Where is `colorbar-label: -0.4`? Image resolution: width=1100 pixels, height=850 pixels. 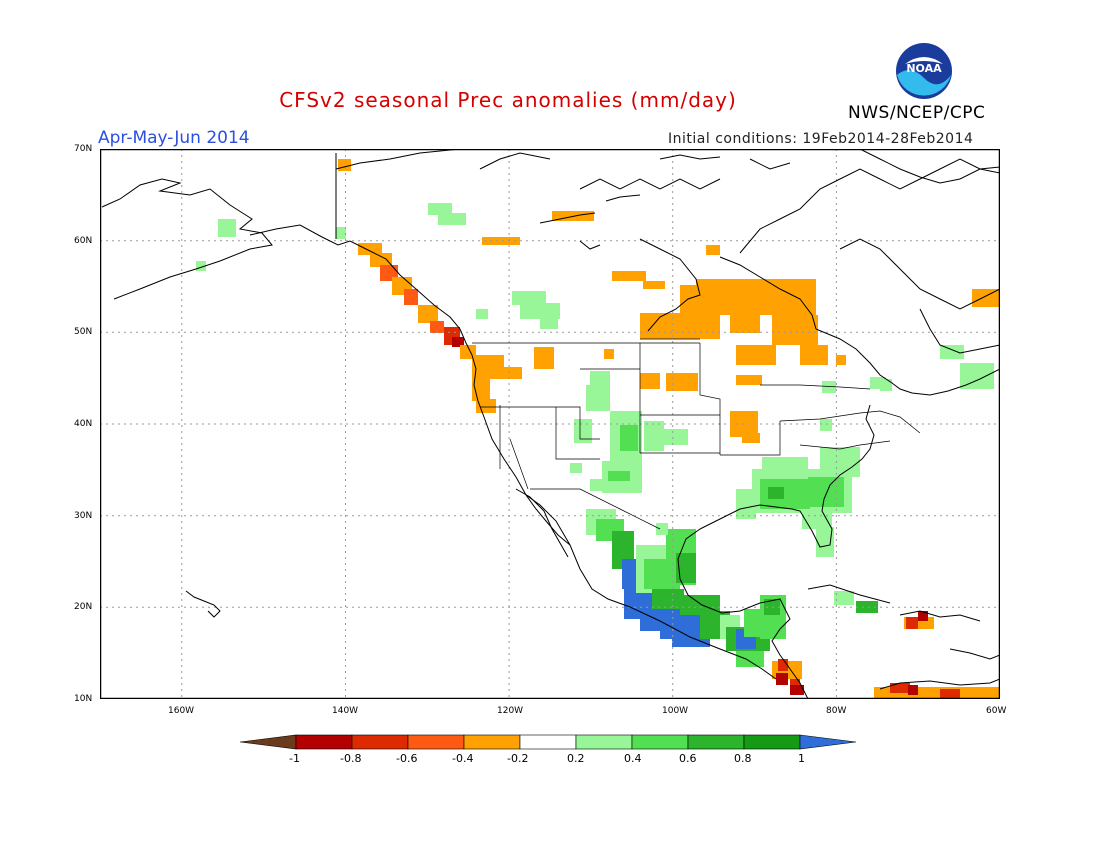 colorbar-label: -0.4 is located at coordinates (463, 758).